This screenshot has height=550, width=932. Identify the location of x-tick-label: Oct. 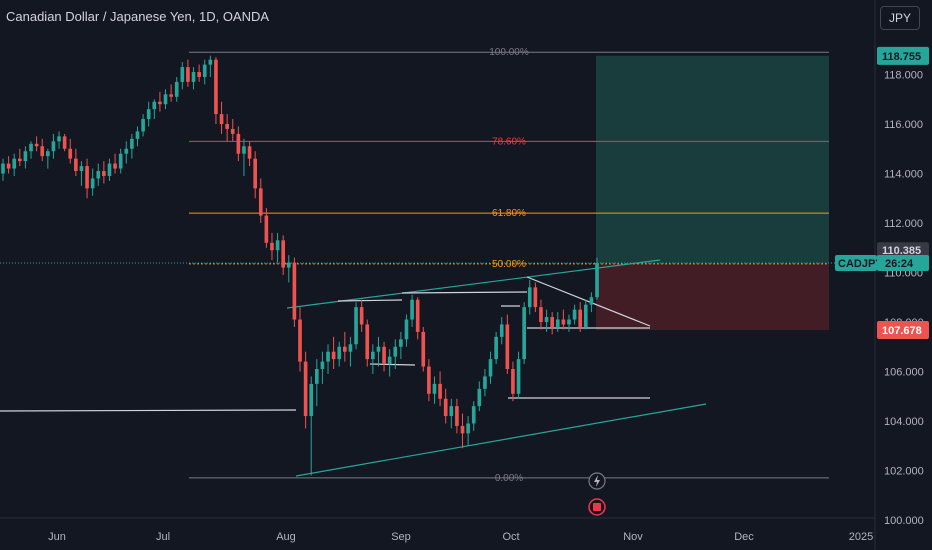
(510, 537).